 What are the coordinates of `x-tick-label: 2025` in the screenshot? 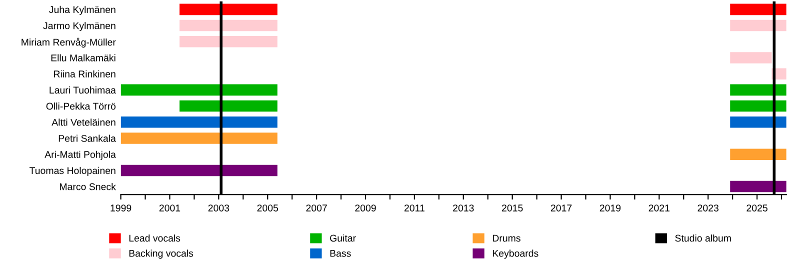 It's located at (757, 208).